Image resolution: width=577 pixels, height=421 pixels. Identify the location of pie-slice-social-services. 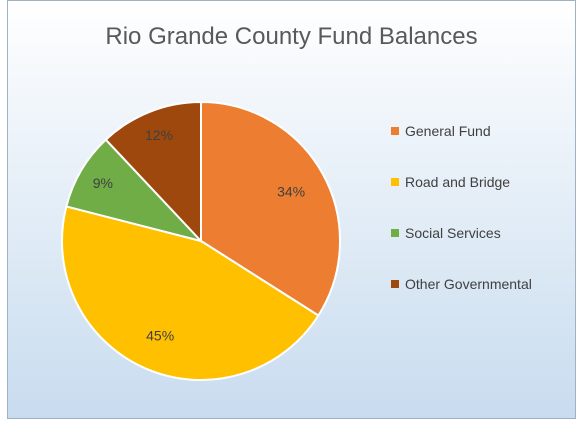
(135, 190).